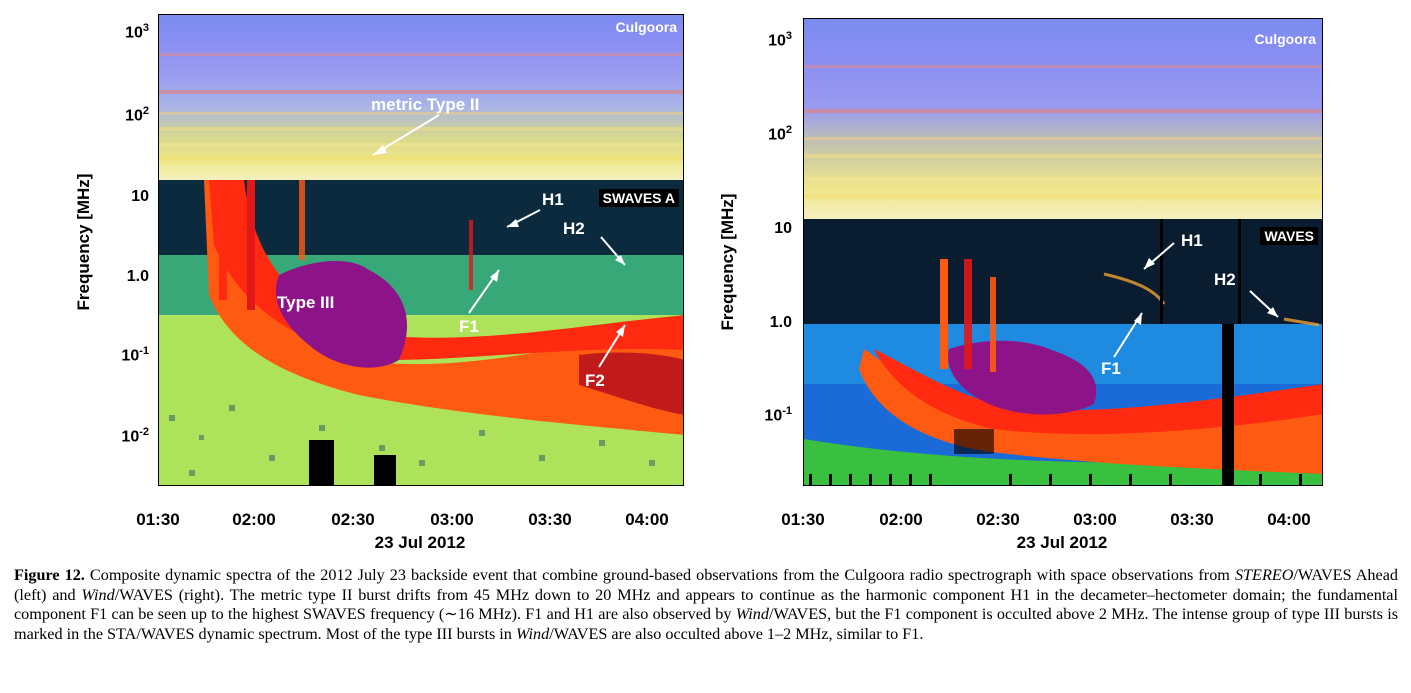  Describe the element at coordinates (550, 519) in the screenshot. I see `left-xtick-0330: 03:30` at that location.